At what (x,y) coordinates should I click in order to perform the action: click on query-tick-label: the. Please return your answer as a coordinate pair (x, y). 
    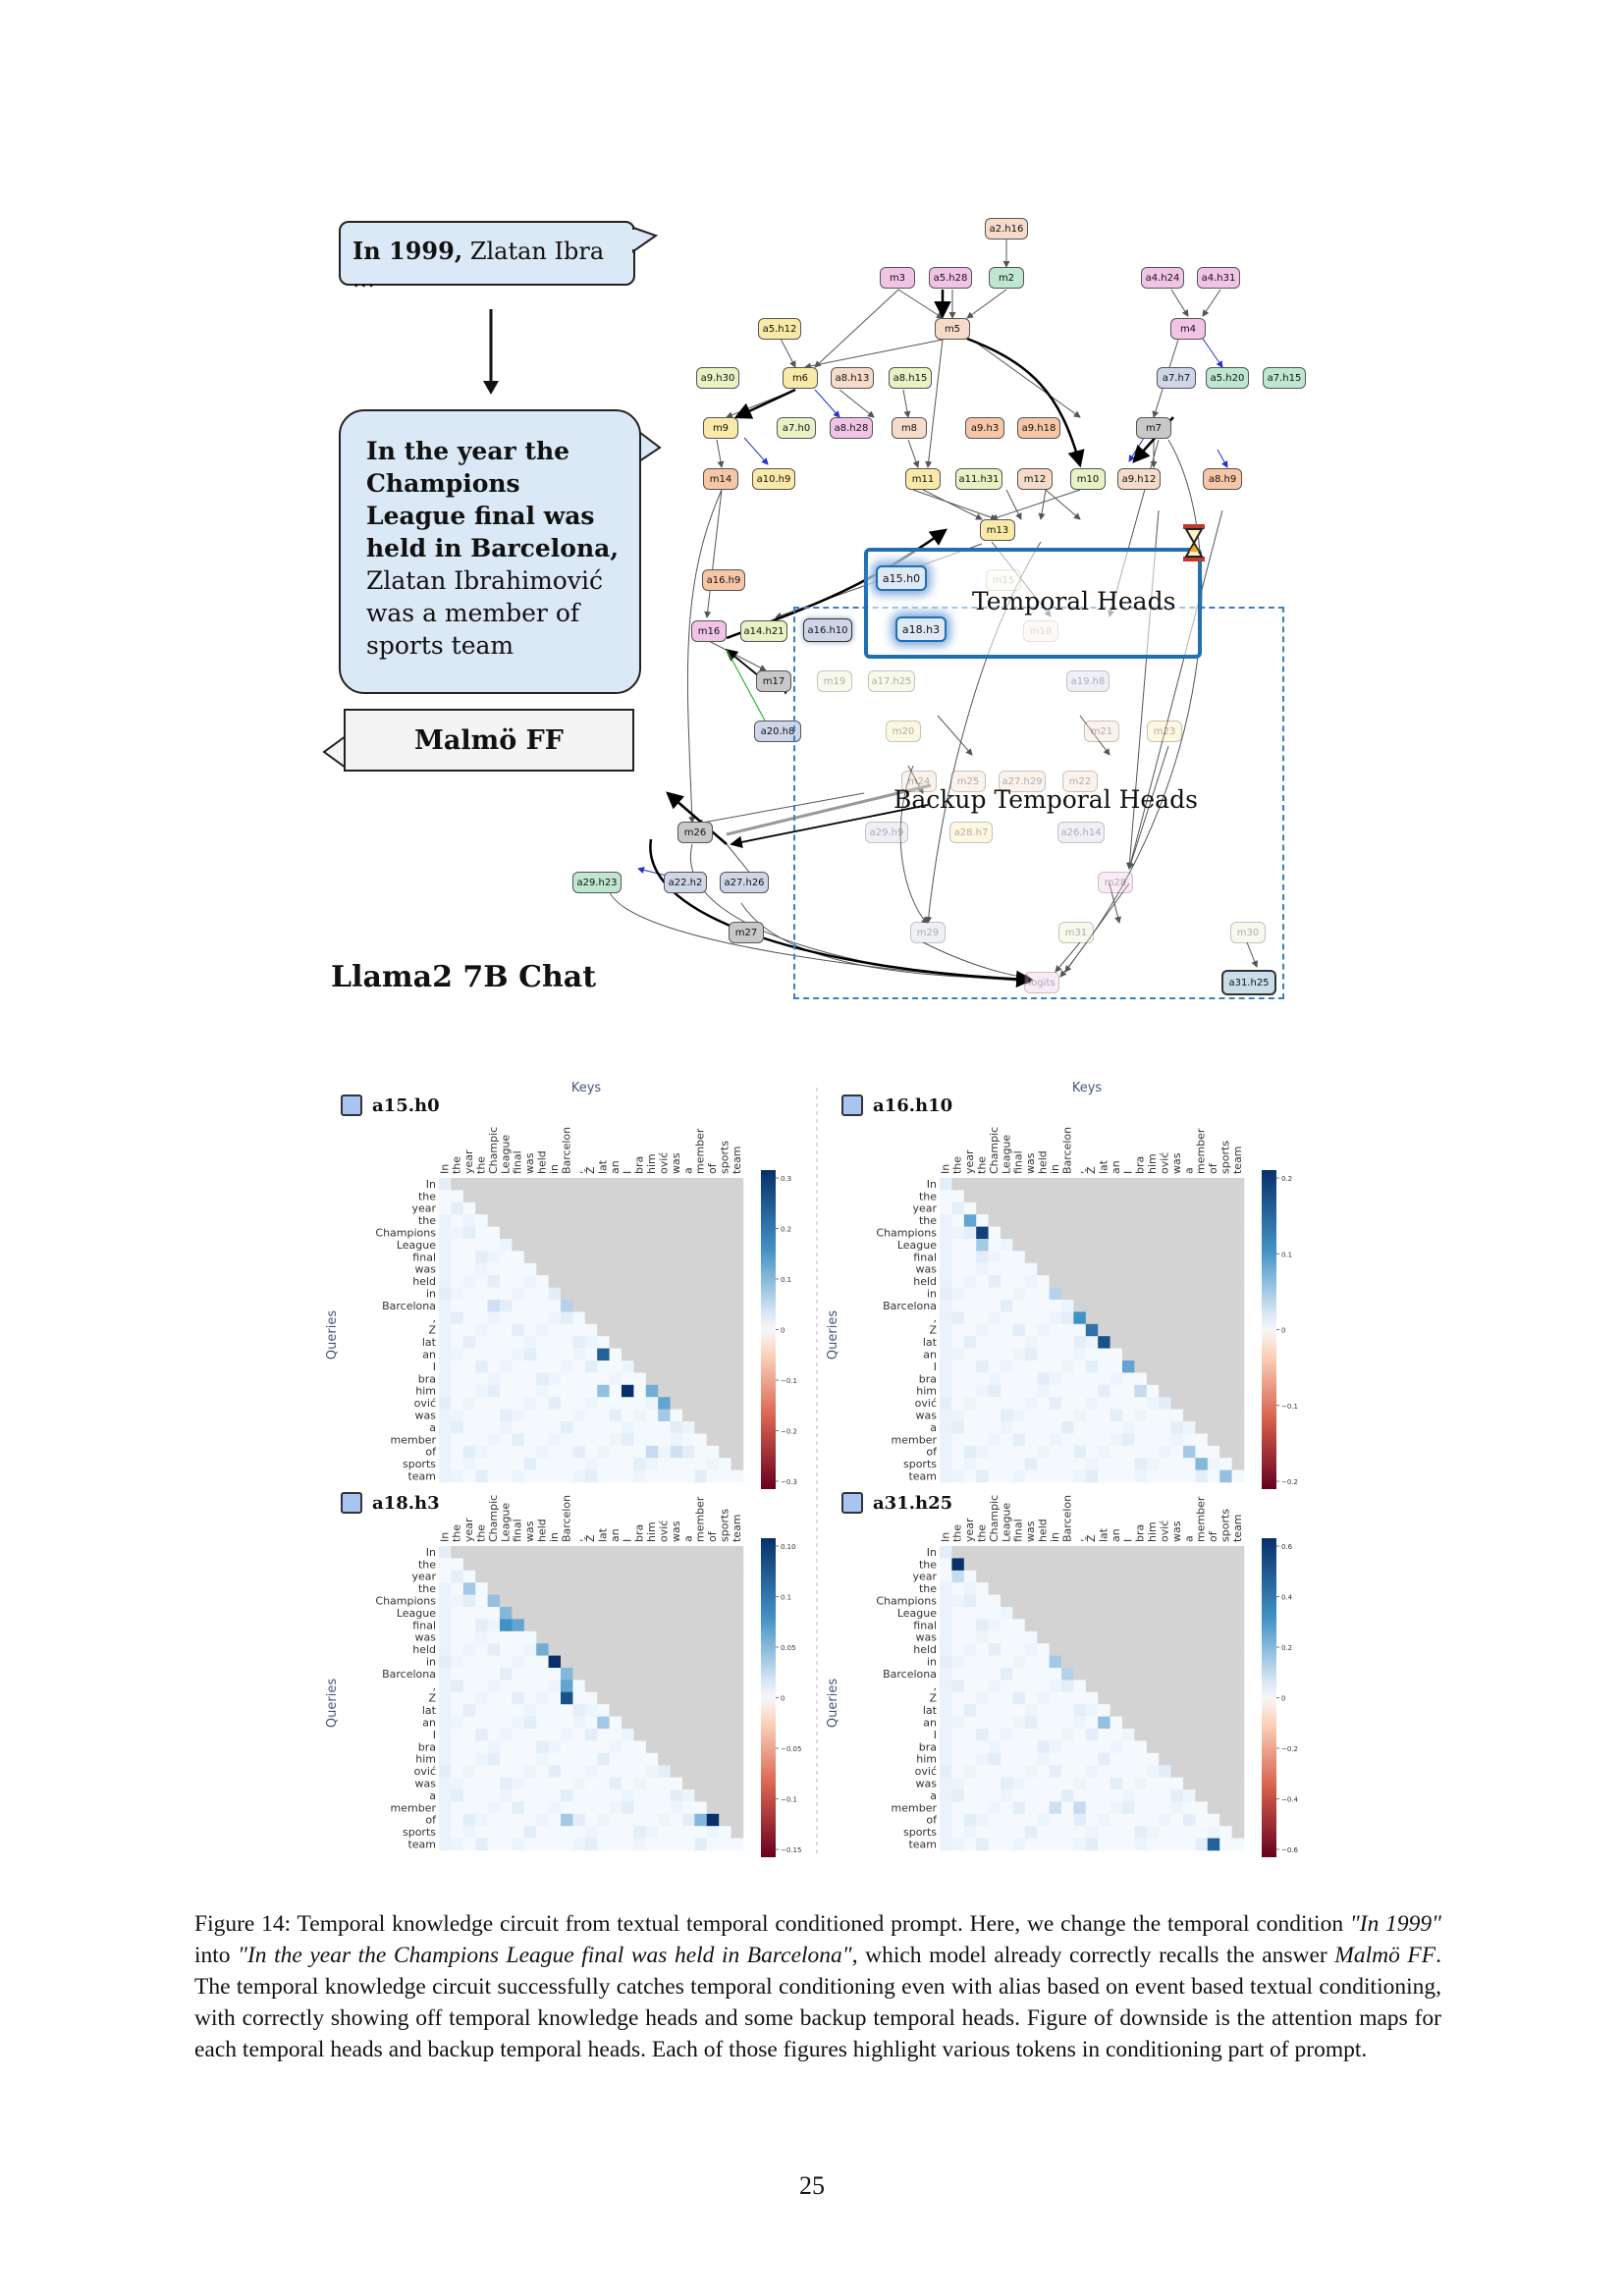
    Looking at the image, I should click on (427, 1220).